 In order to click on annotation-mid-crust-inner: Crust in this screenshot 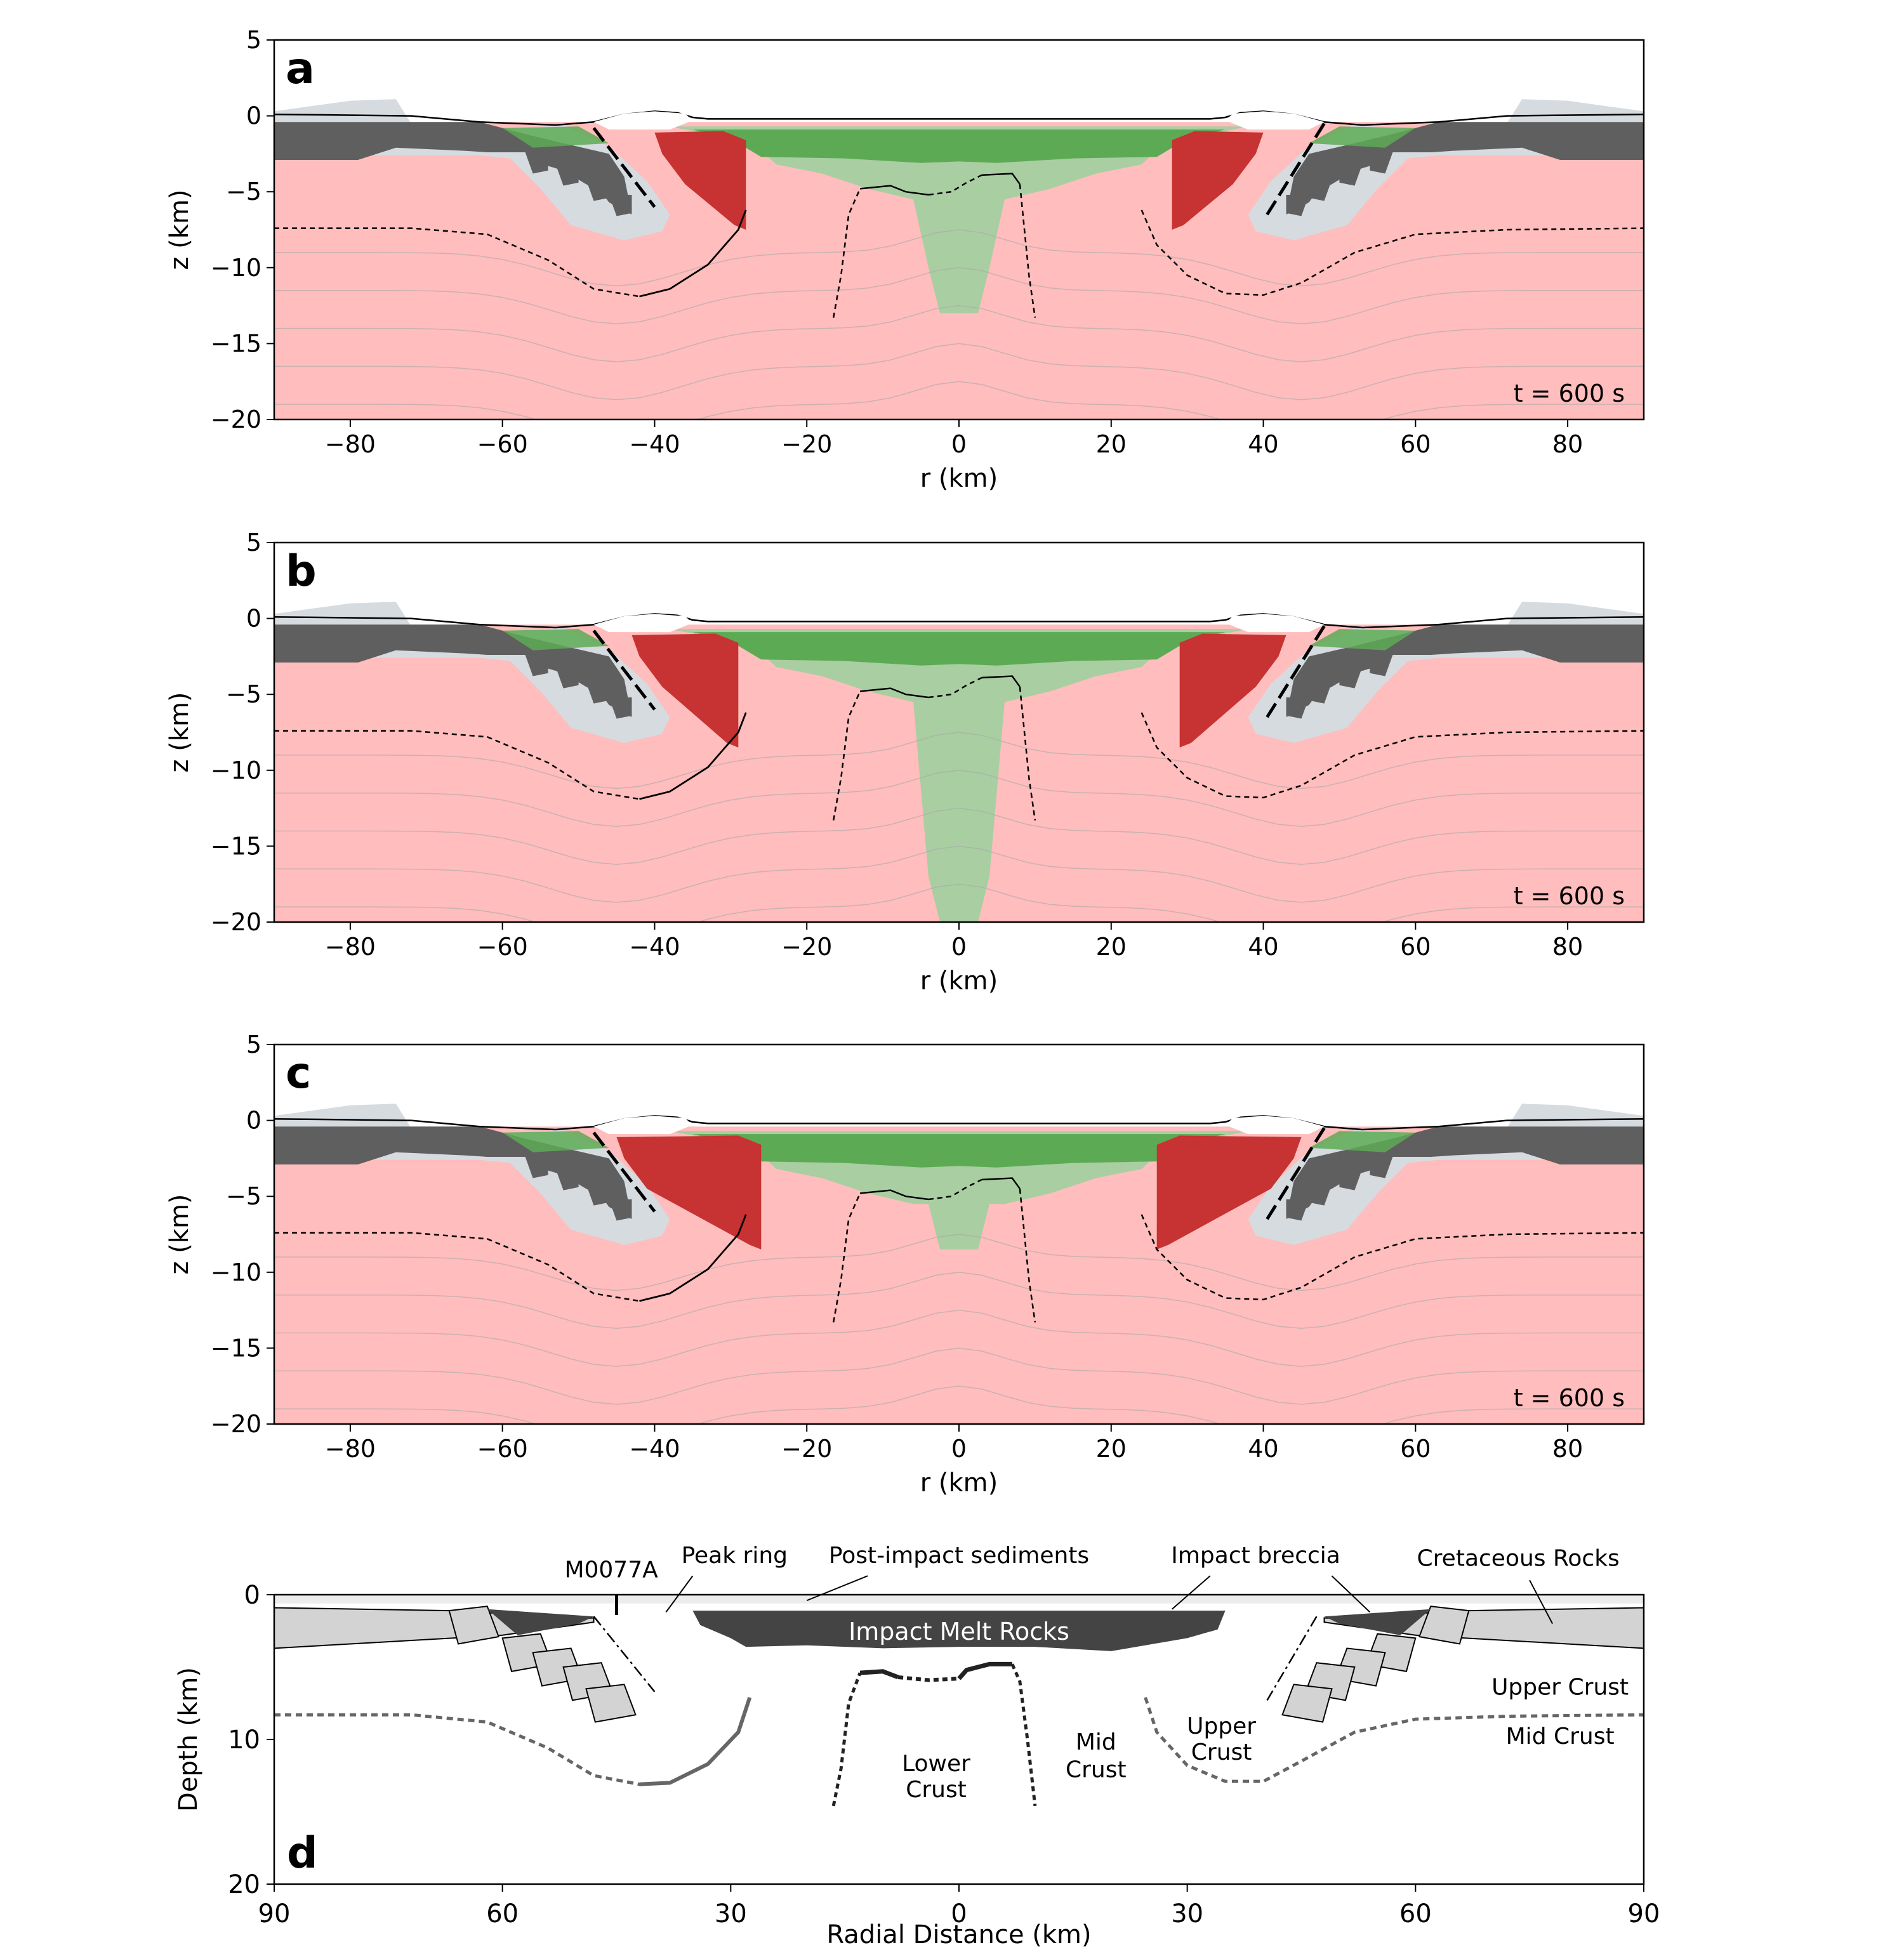, I will do `click(1096, 1770)`.